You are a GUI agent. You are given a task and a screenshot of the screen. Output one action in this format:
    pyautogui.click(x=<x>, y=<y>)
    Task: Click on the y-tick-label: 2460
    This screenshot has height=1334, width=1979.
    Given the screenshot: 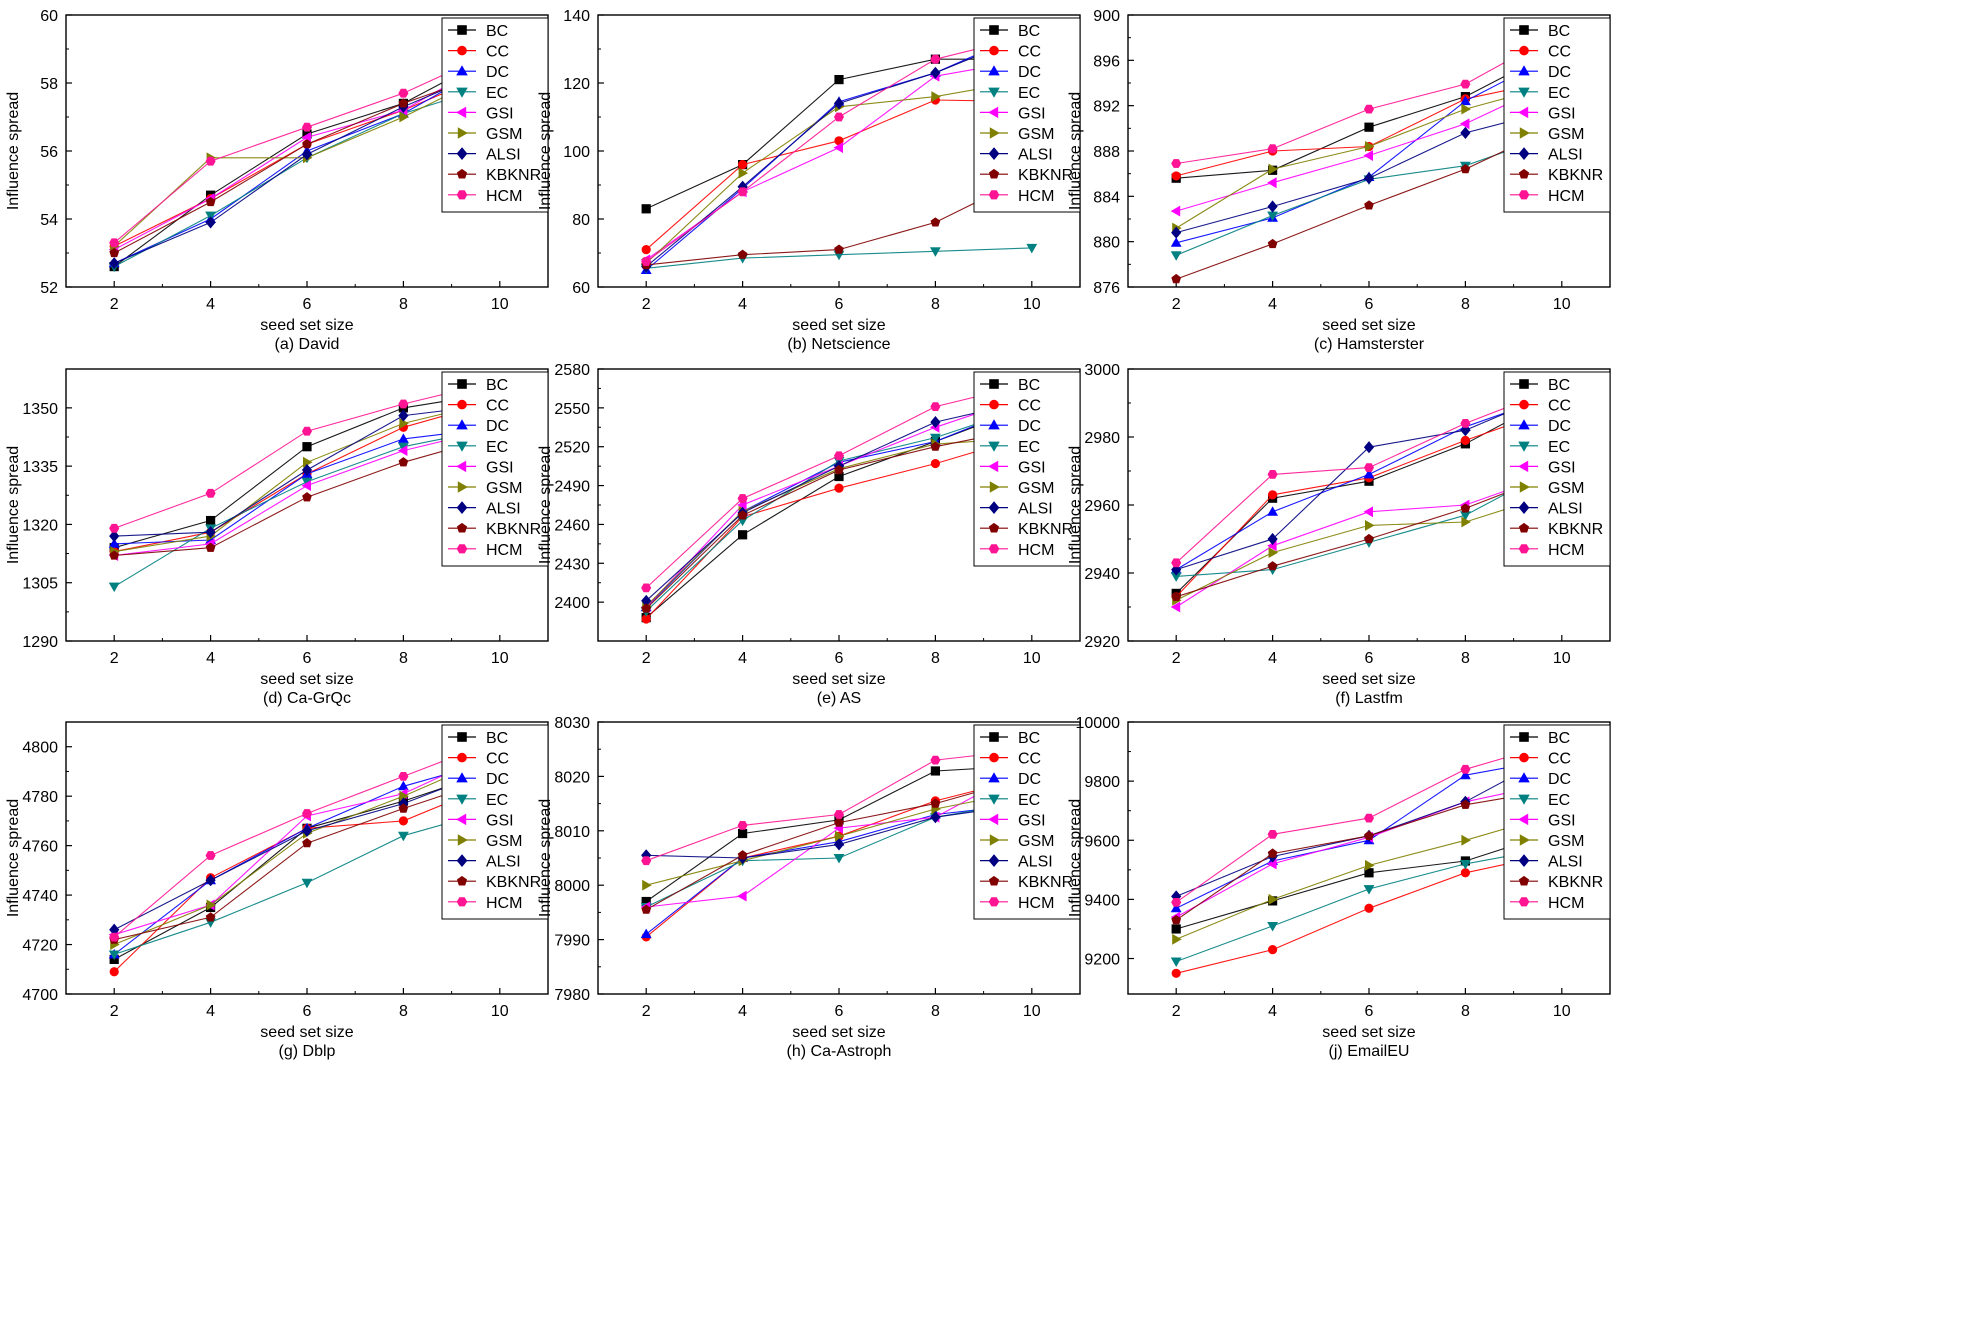 What is the action you would take?
    pyautogui.click(x=572, y=525)
    